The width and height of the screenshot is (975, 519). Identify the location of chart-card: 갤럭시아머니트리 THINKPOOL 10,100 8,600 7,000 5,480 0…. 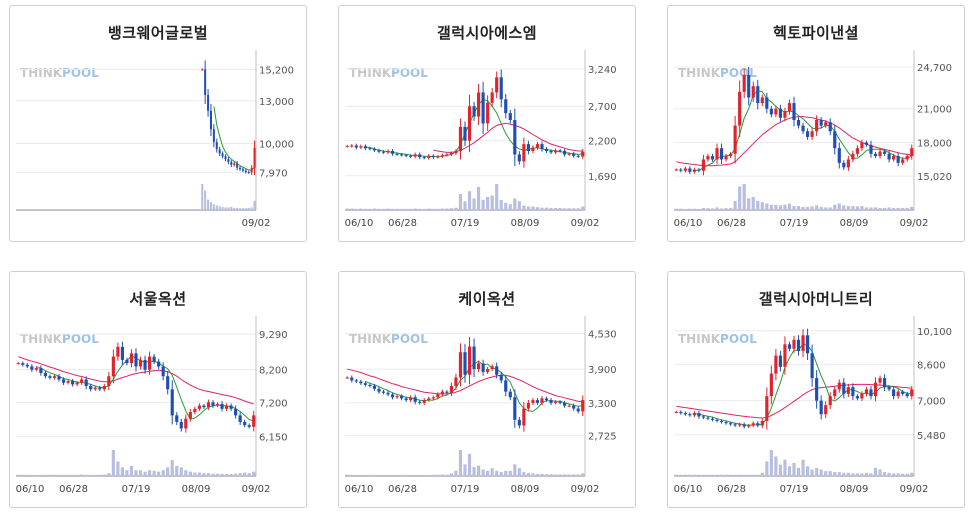
(816, 389).